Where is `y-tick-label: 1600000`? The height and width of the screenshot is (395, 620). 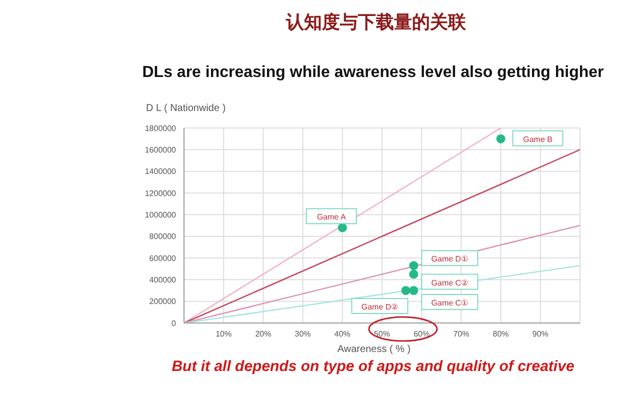 y-tick-label: 1600000 is located at coordinates (160, 150).